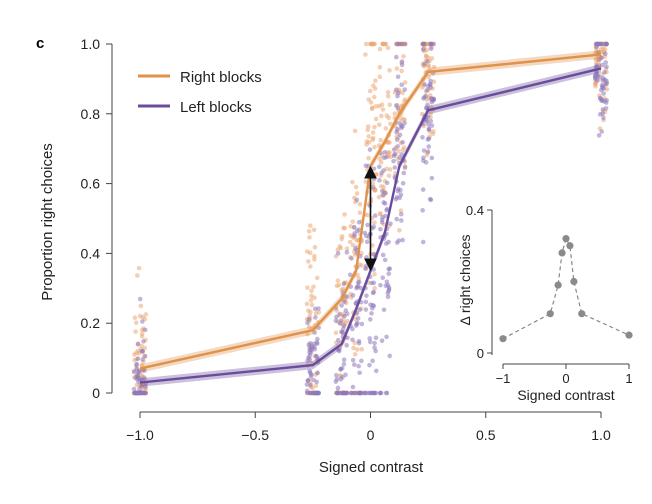  What do you see at coordinates (91, 44) in the screenshot?
I see `y-tick-label: 1.0` at bounding box center [91, 44].